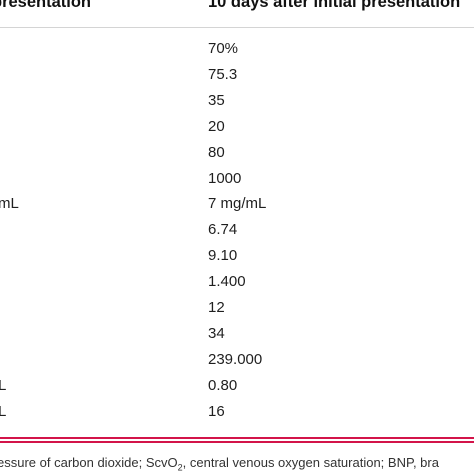 This screenshot has height=474, width=474. Describe the element at coordinates (237, 27) in the screenshot. I see `header-divider` at that location.